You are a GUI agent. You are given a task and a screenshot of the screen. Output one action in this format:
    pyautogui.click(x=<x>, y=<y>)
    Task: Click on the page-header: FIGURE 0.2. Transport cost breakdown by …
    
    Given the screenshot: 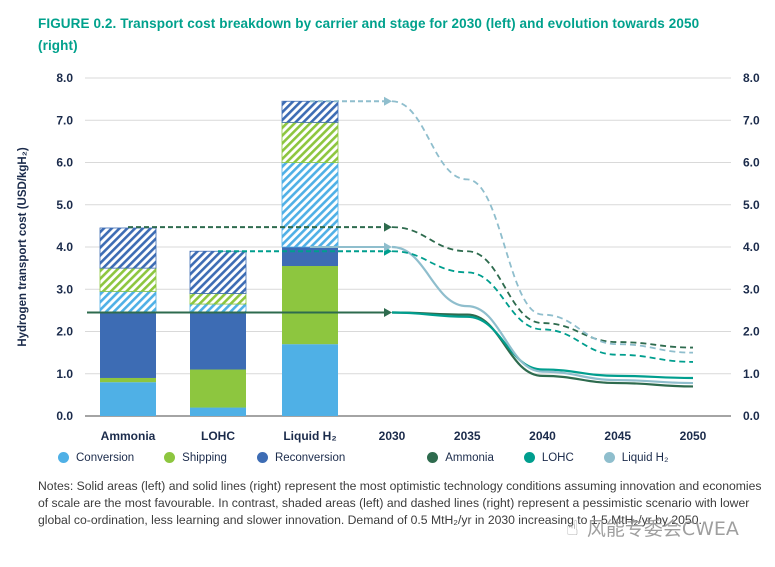 What is the action you would take?
    pyautogui.click(x=387, y=29)
    